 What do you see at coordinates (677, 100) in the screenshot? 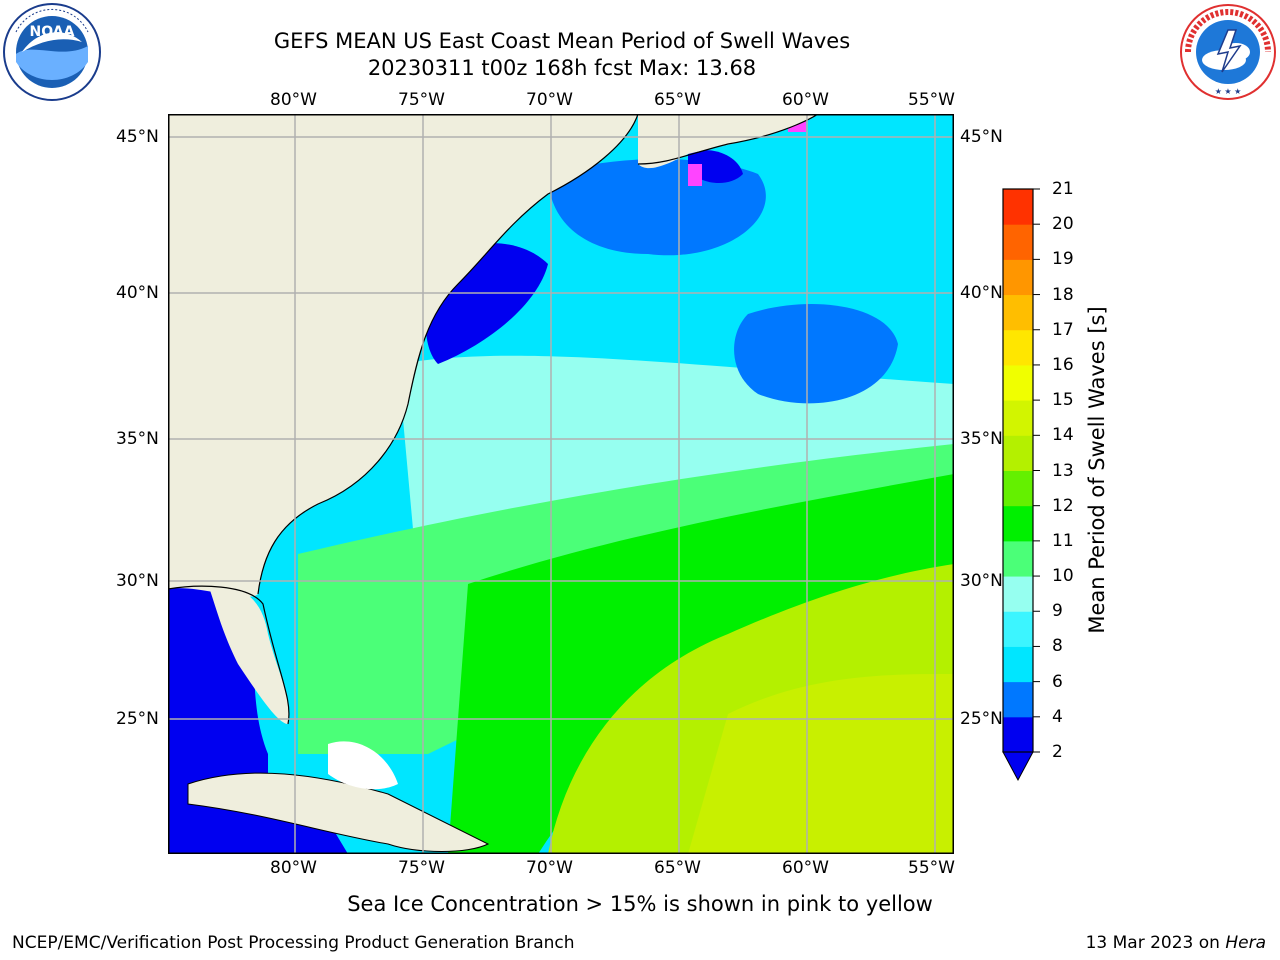
I see `lon-label-top: 65°W` at bounding box center [677, 100].